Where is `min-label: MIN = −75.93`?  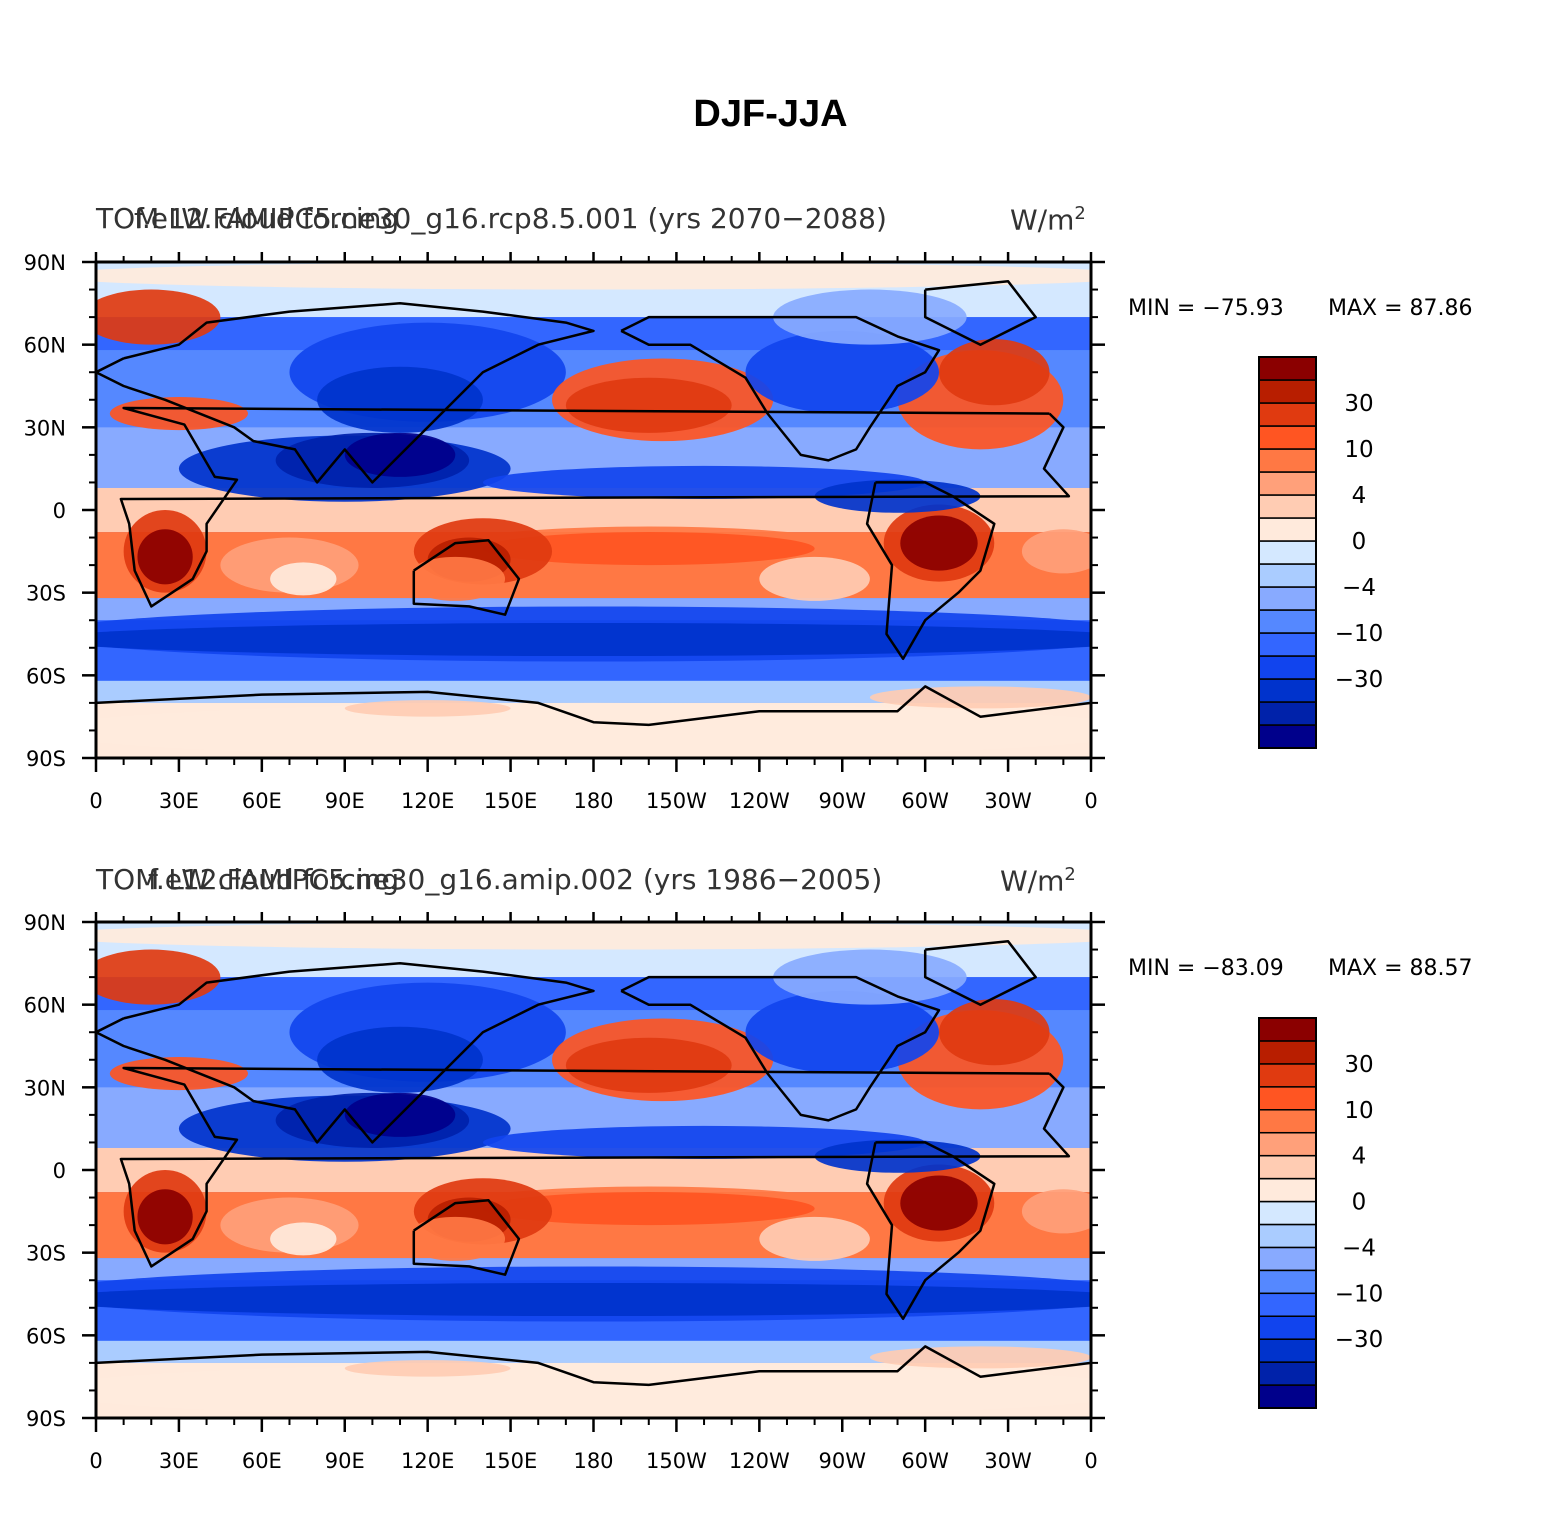
min-label: MIN = −75.93 is located at coordinates (1206, 308).